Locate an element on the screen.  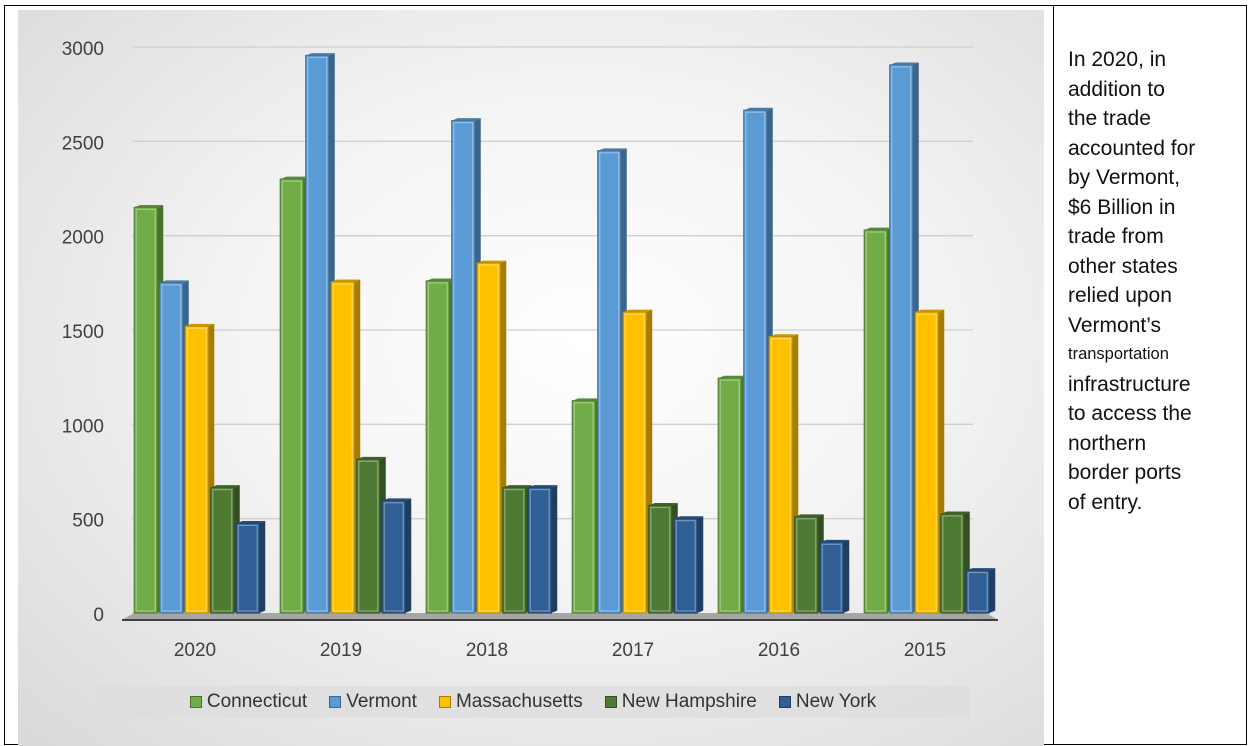
x-tick-label: 2019 is located at coordinates (341, 650).